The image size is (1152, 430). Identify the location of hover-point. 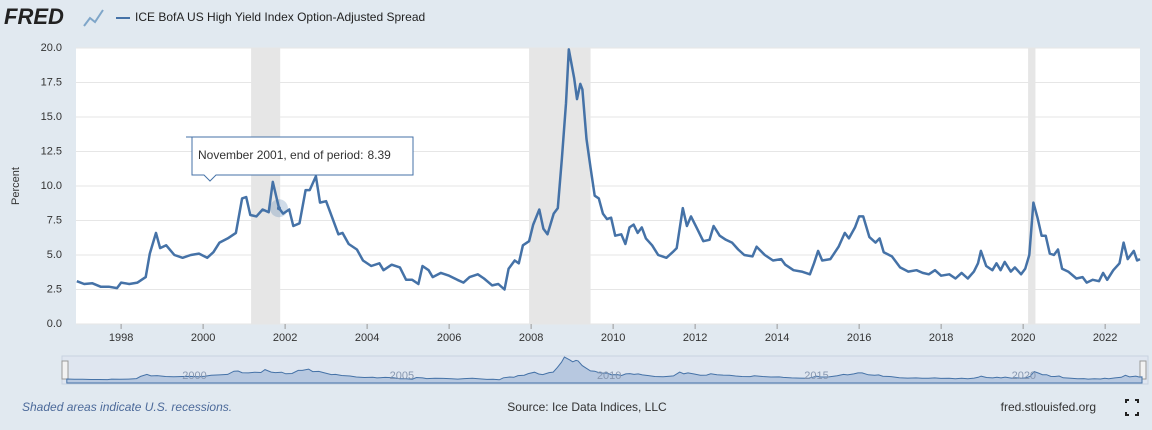
(278, 208).